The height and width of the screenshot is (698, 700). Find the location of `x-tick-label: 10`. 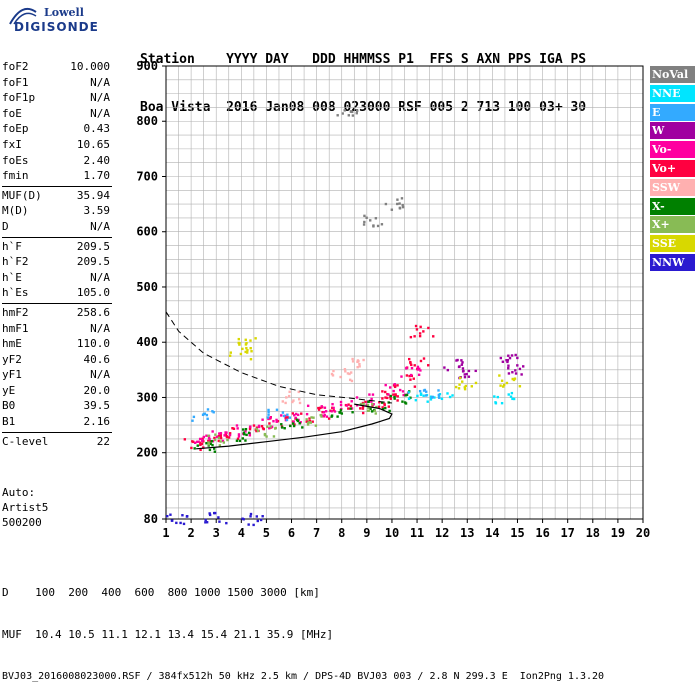

x-tick-label: 10 is located at coordinates (392, 533).